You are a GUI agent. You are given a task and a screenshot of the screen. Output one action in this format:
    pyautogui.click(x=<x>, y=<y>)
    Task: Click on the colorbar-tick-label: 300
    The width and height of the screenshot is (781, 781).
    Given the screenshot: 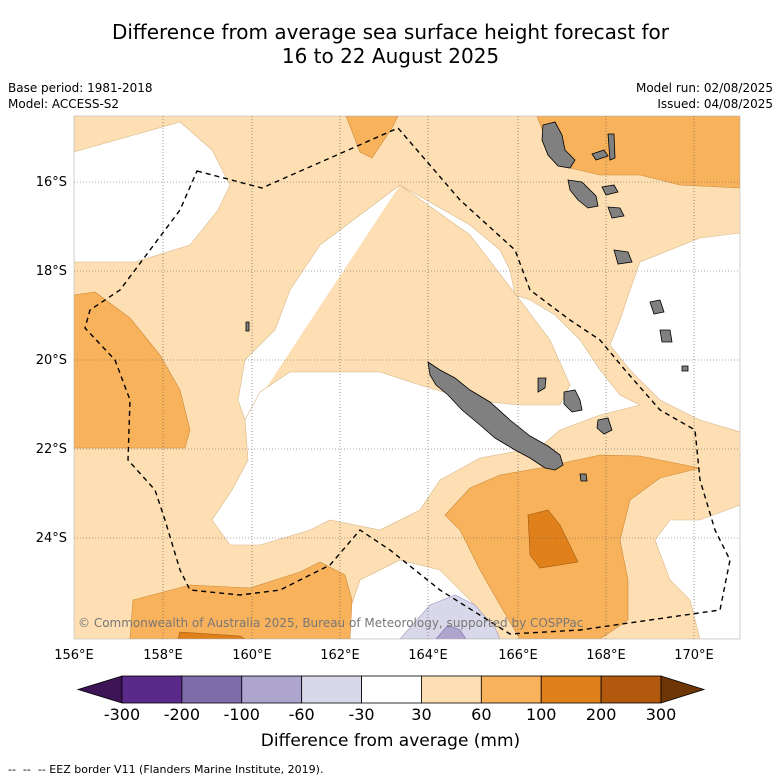 What is the action you would take?
    pyautogui.click(x=661, y=714)
    